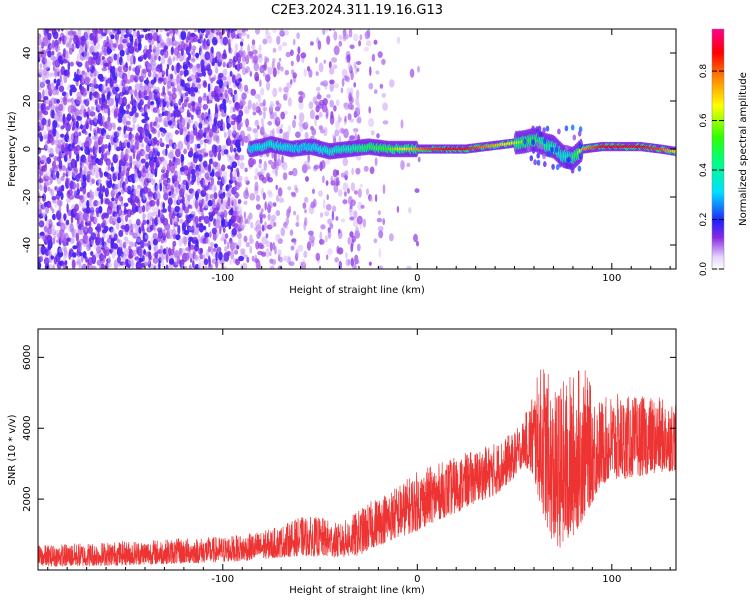 The image size is (750, 600). Describe the element at coordinates (27, 245) in the screenshot. I see `y-tick-label: -40` at that location.